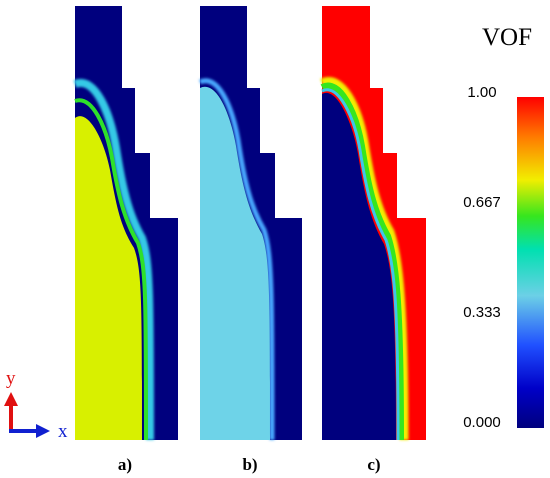 This screenshot has height=478, width=550. Describe the element at coordinates (482, 422) in the screenshot. I see `colorbar-tick-4: 0.000` at that location.